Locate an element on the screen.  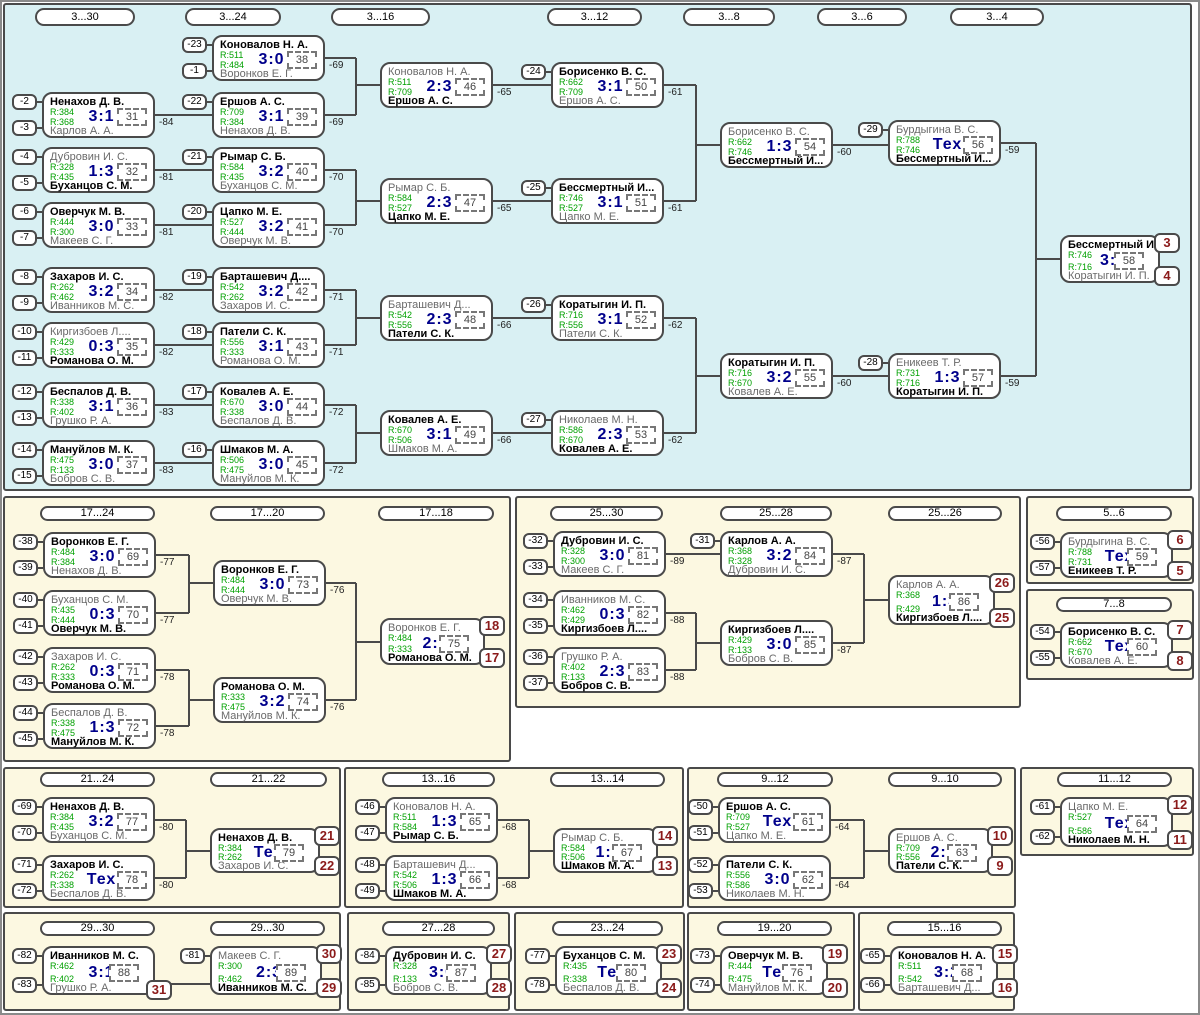
match-box-31: Ненахов Д. В. R:384 3:1 R:368 Карлов А. А. 31 is located at coordinates (98, 115).